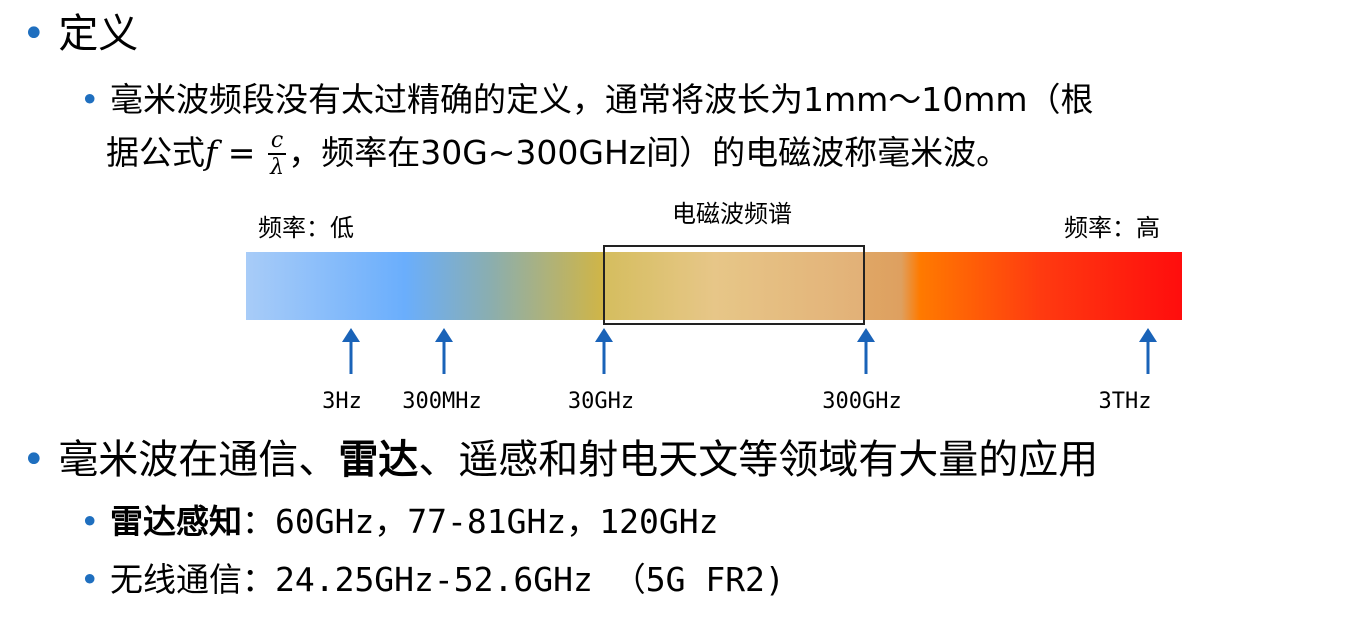 The height and width of the screenshot is (618, 1358). Describe the element at coordinates (175, 579) in the screenshot. I see `item-label: 无线通信` at that location.